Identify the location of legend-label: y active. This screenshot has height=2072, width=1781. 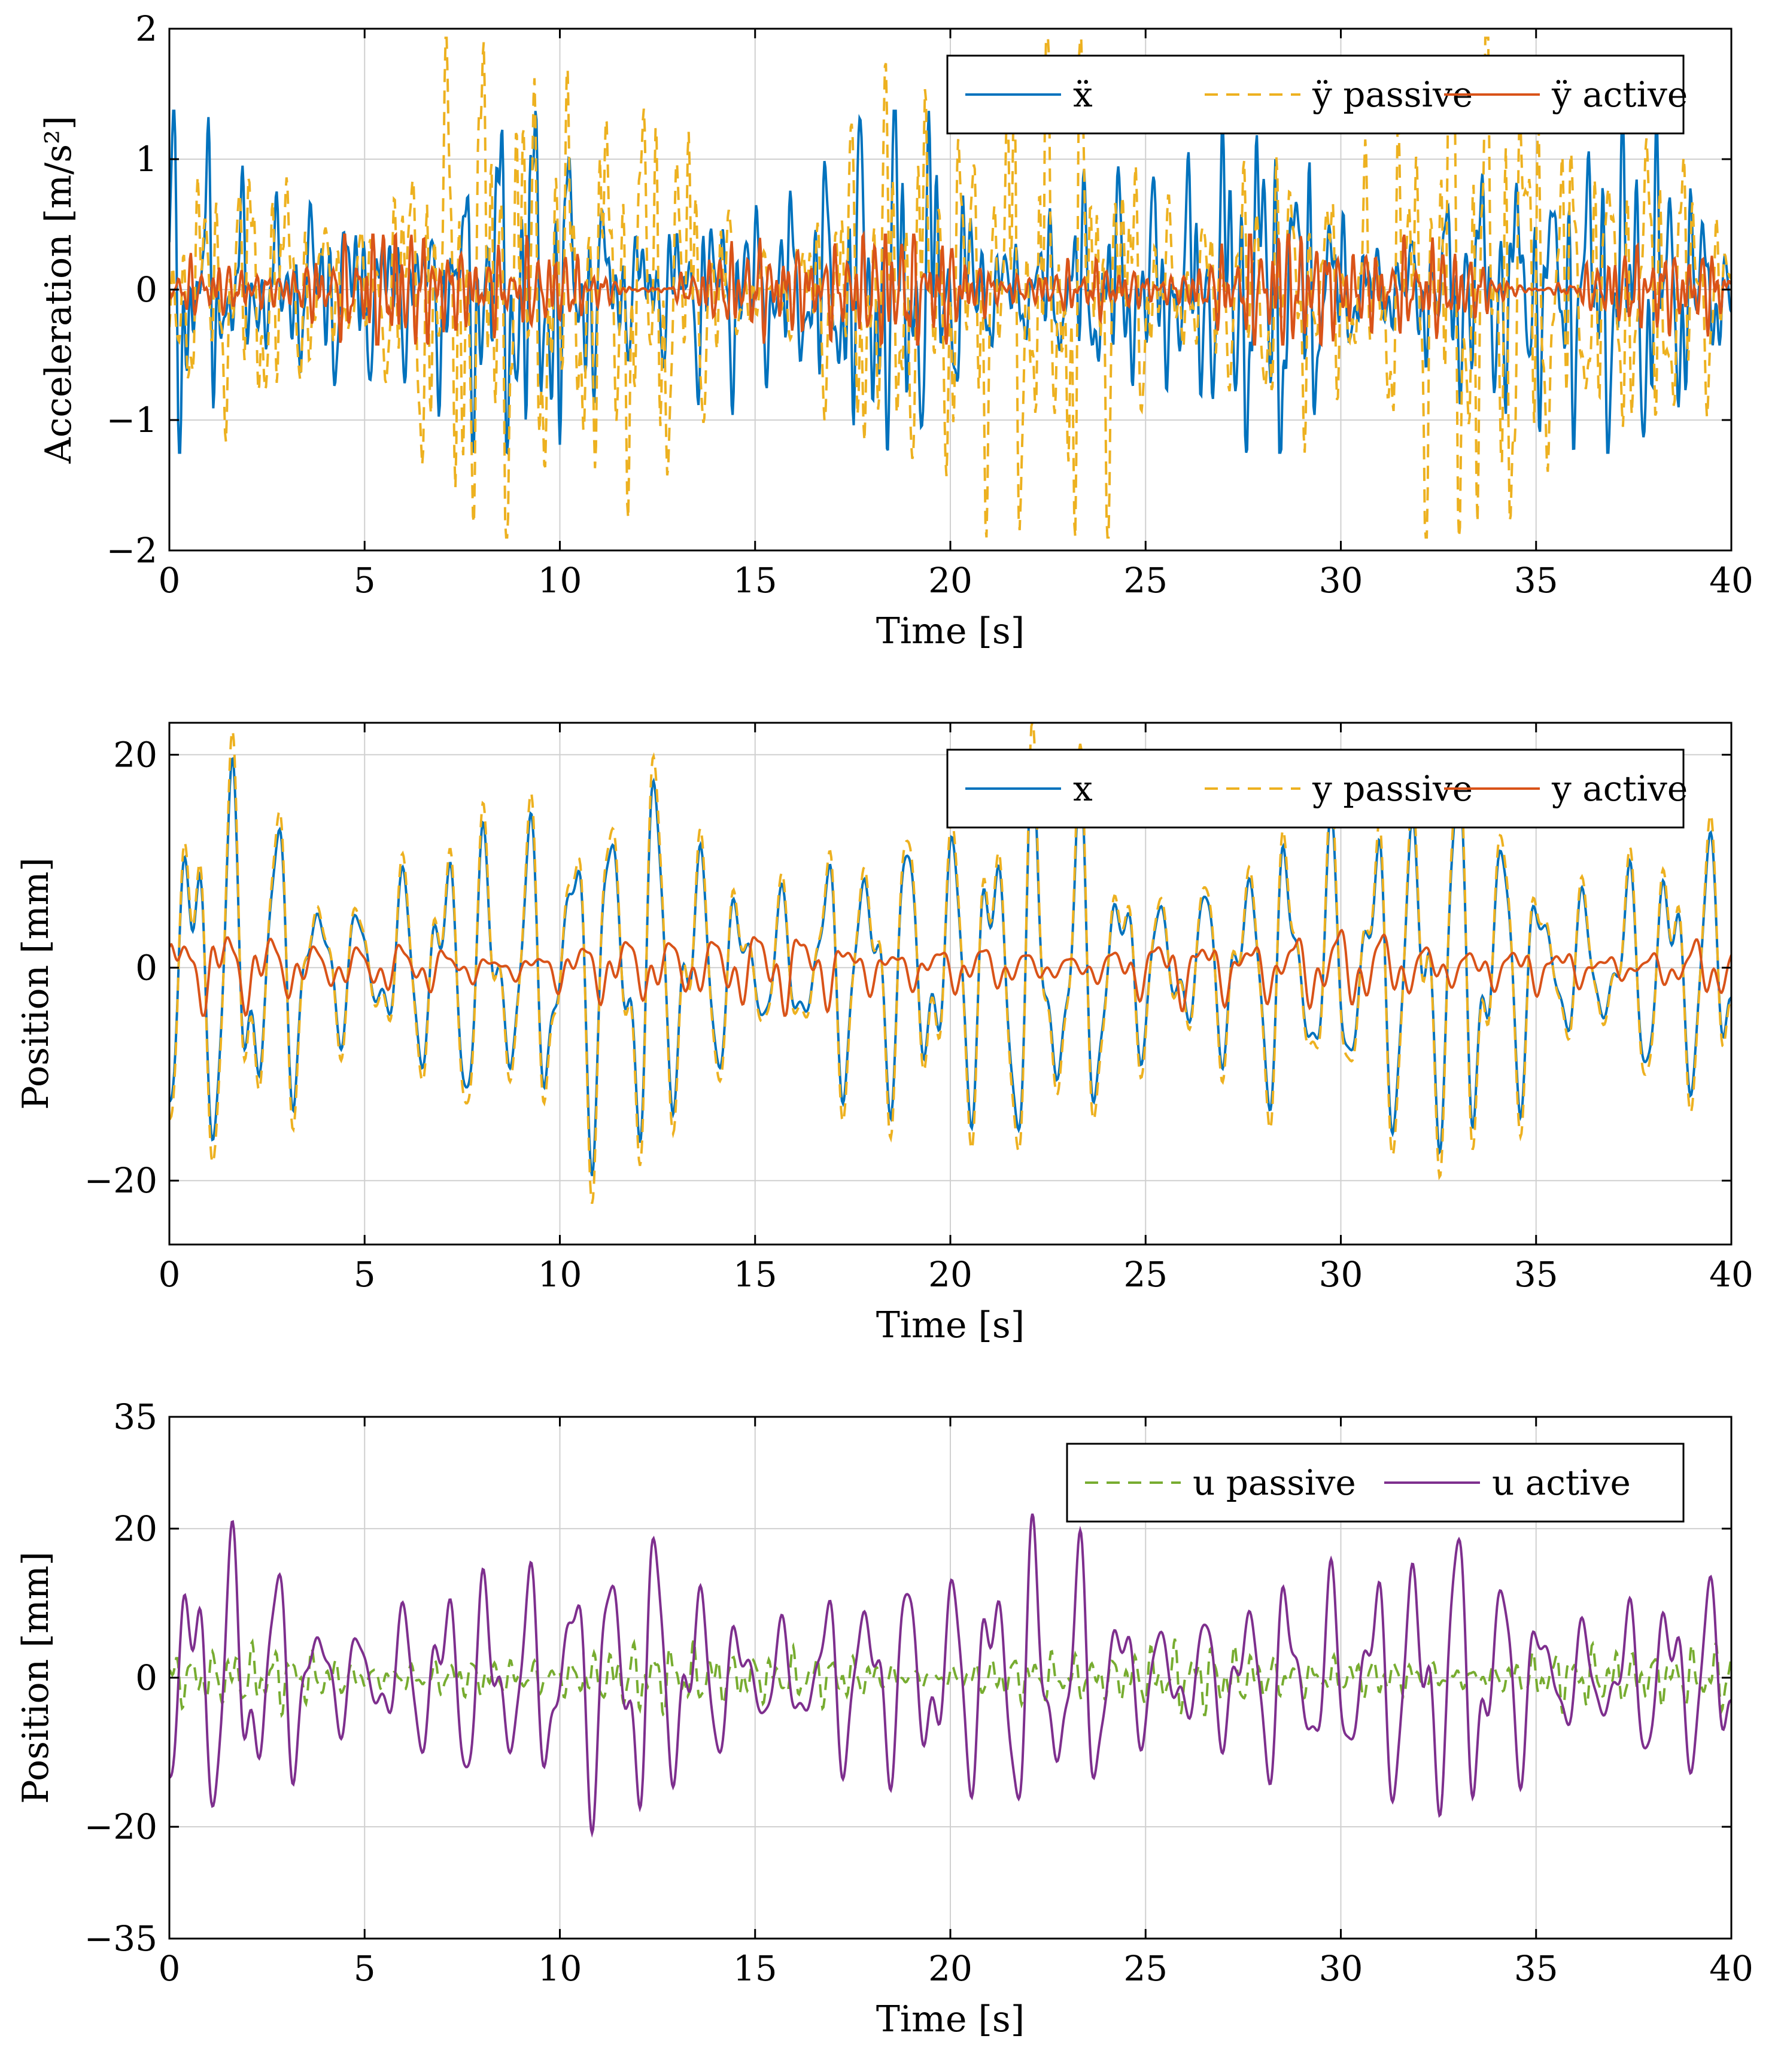
(1620, 788).